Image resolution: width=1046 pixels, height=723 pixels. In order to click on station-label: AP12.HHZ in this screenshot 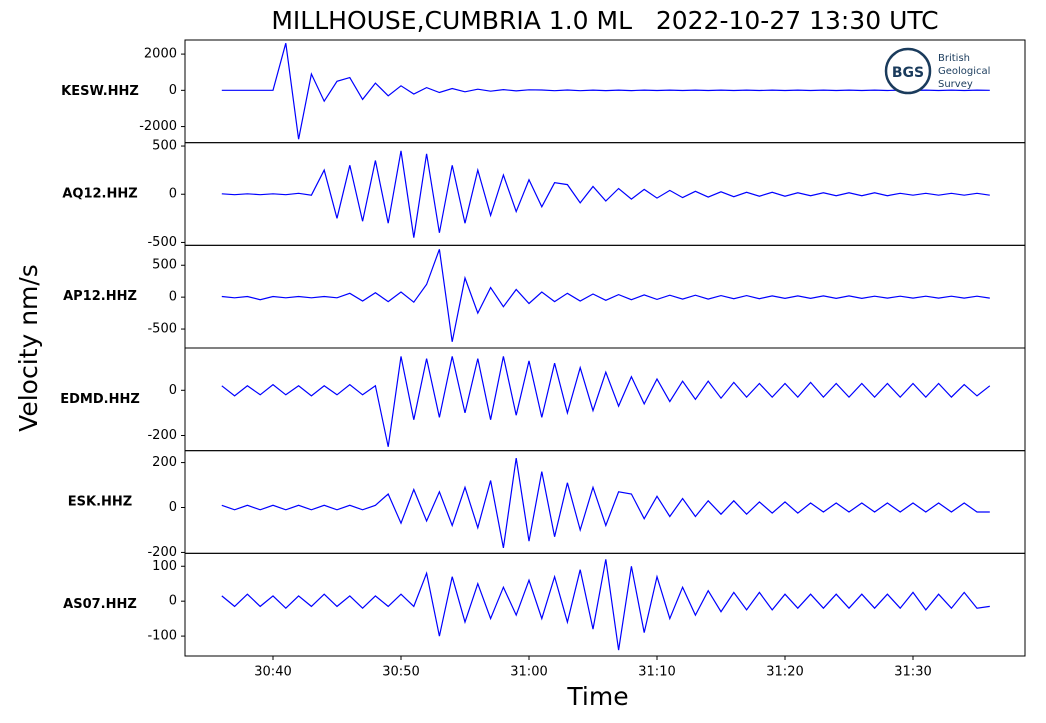, I will do `click(100, 296)`.